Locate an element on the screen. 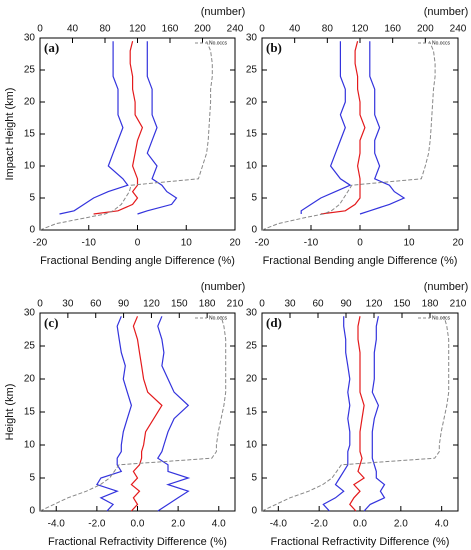 Image resolution: width=471 pixels, height=550 pixels. x2-tick-label: 90 is located at coordinates (346, 304).